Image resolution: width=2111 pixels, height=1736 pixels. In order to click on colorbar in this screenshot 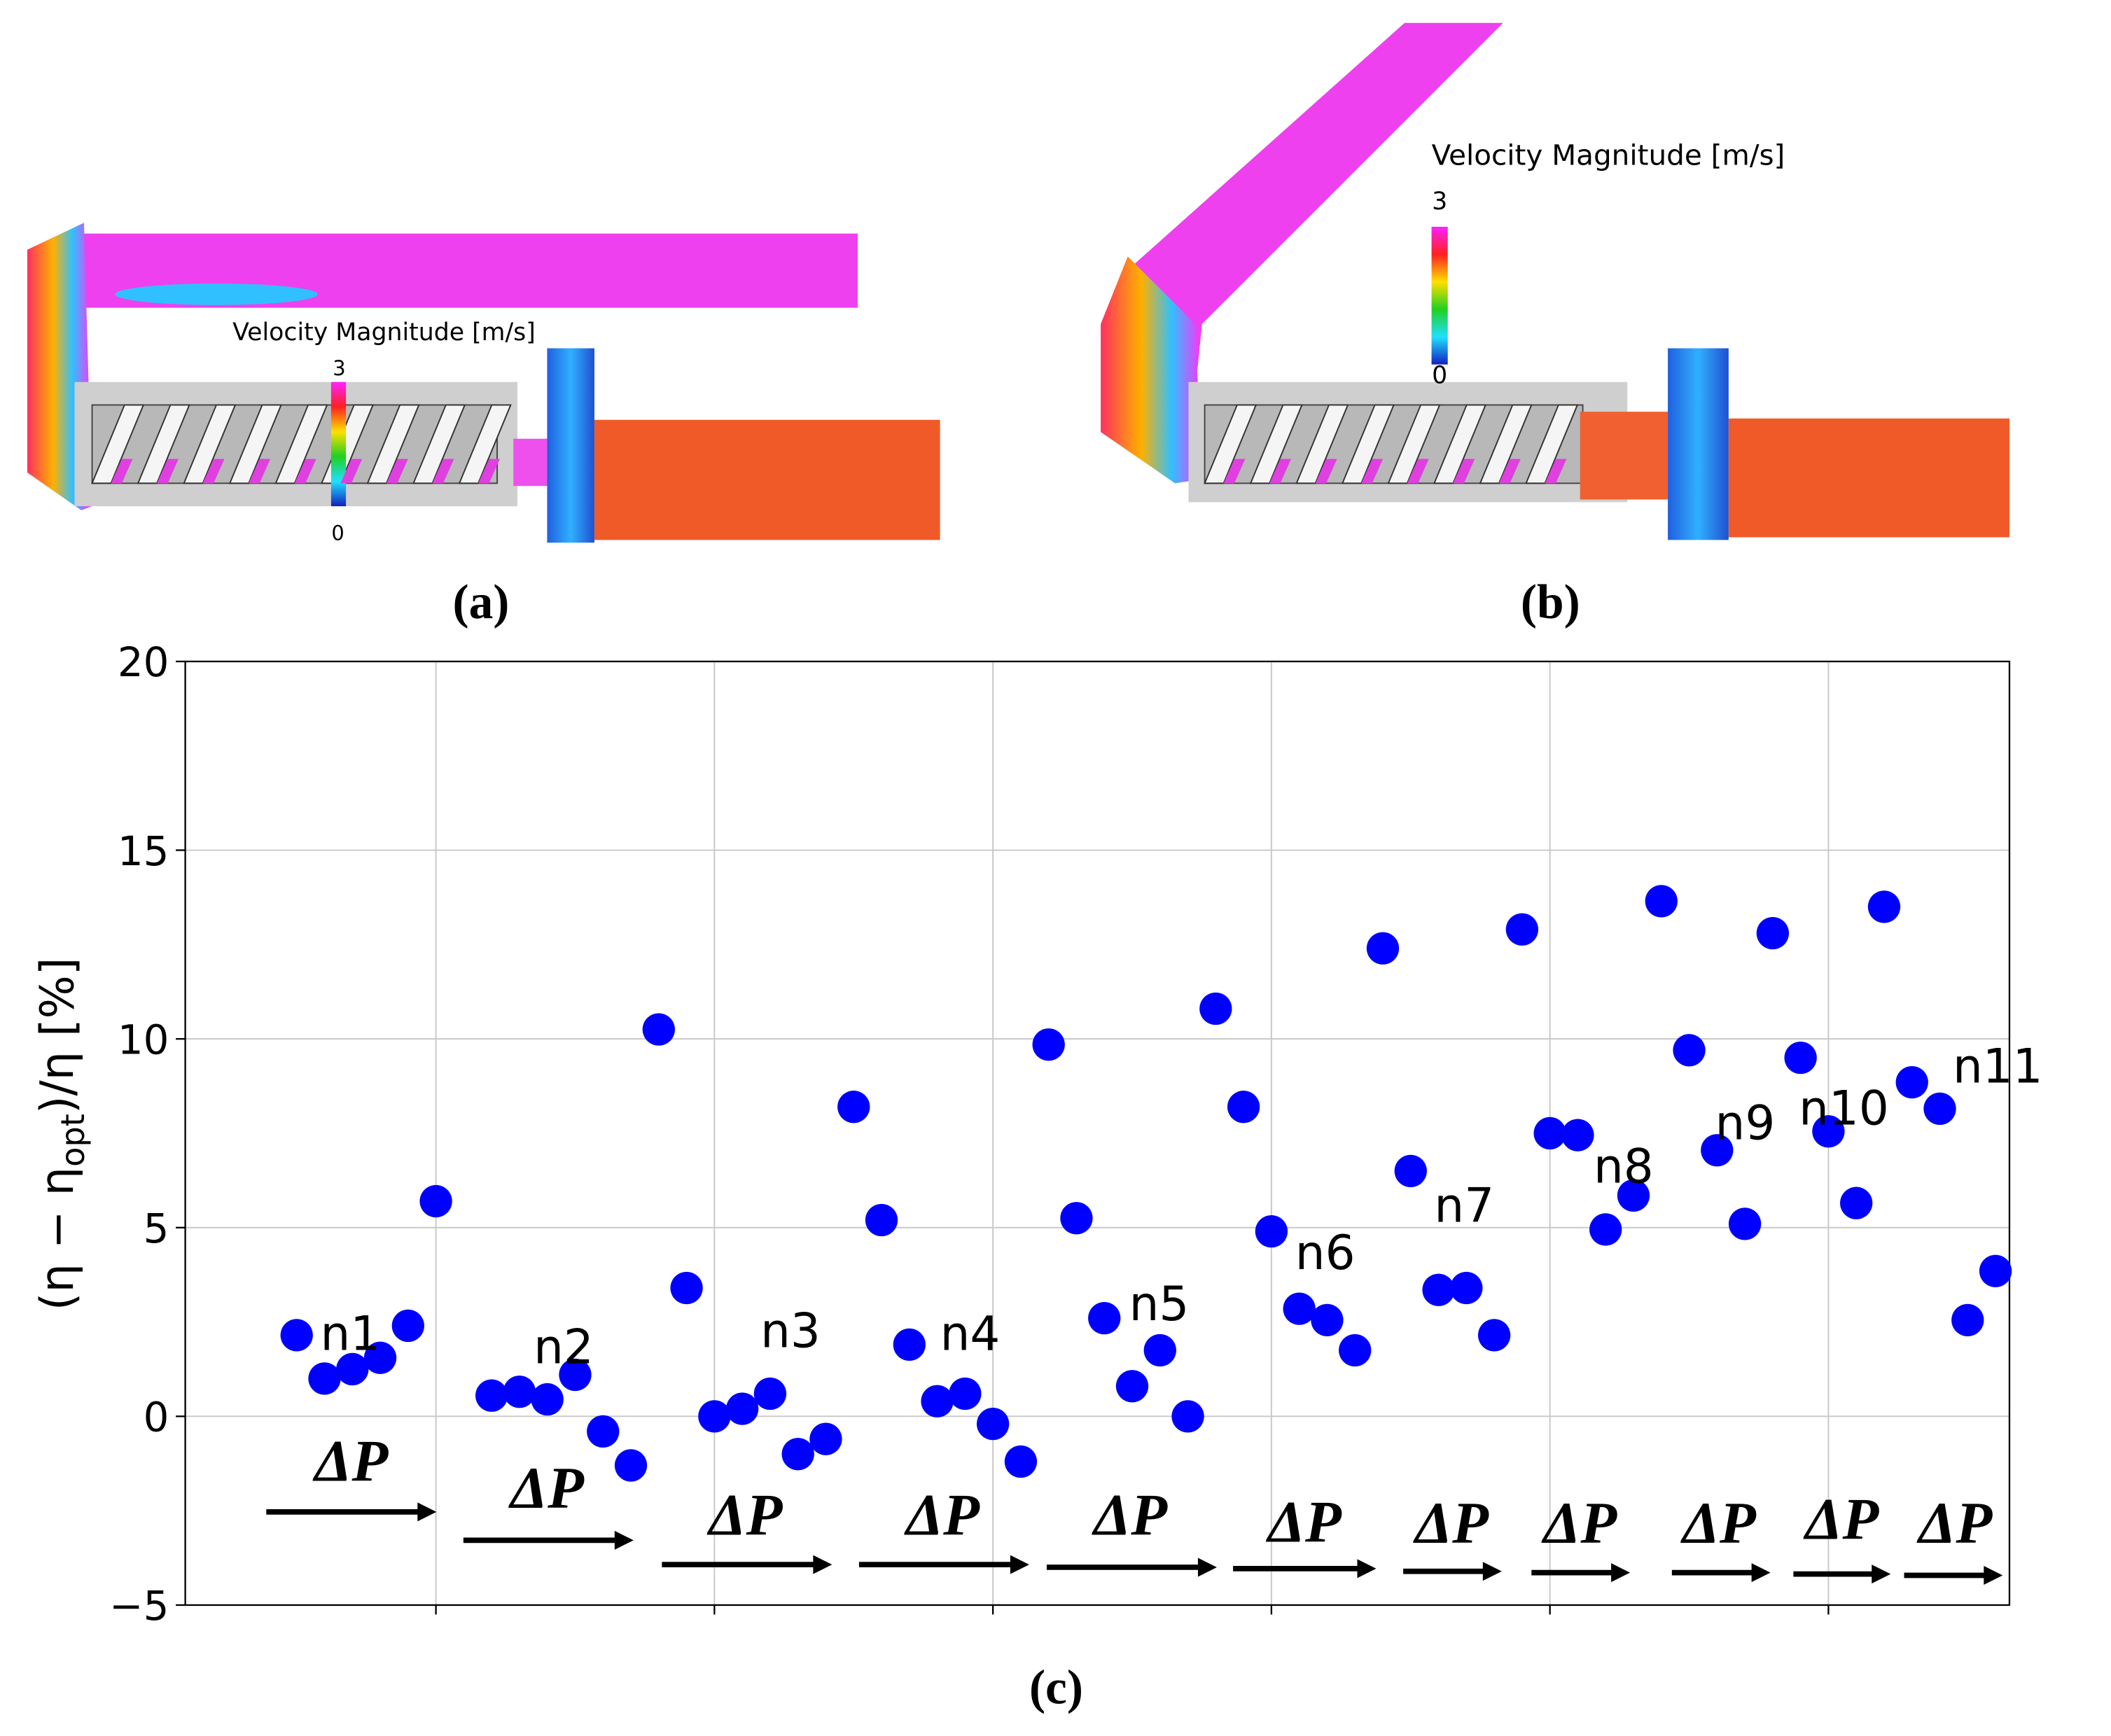, I will do `click(338, 444)`.